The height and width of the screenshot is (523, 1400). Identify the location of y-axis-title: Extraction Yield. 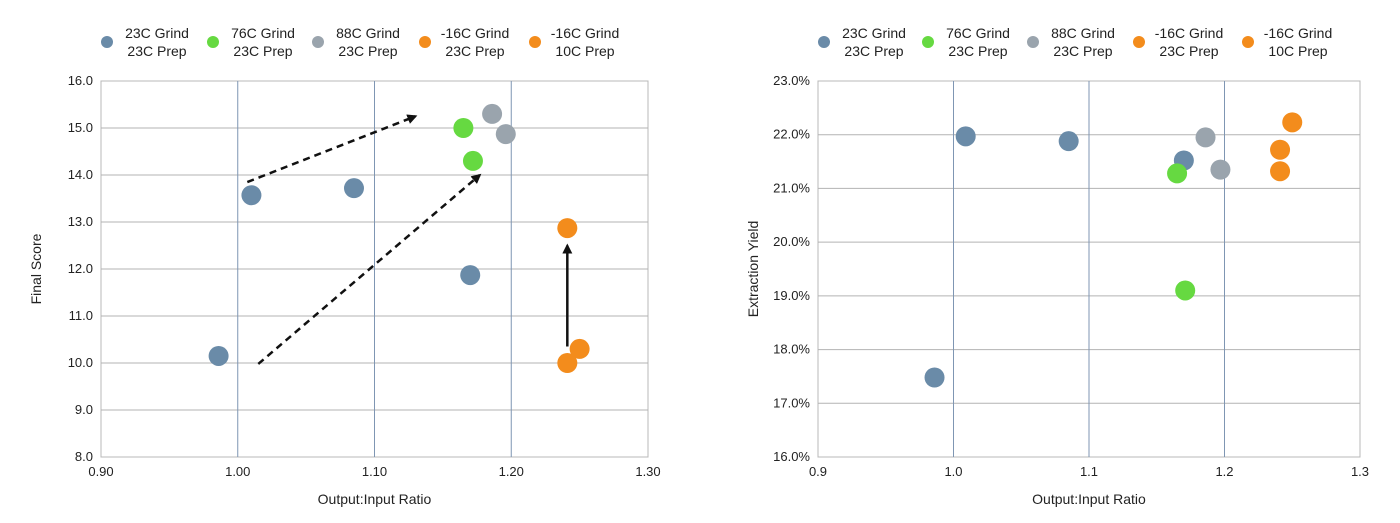
(753, 269).